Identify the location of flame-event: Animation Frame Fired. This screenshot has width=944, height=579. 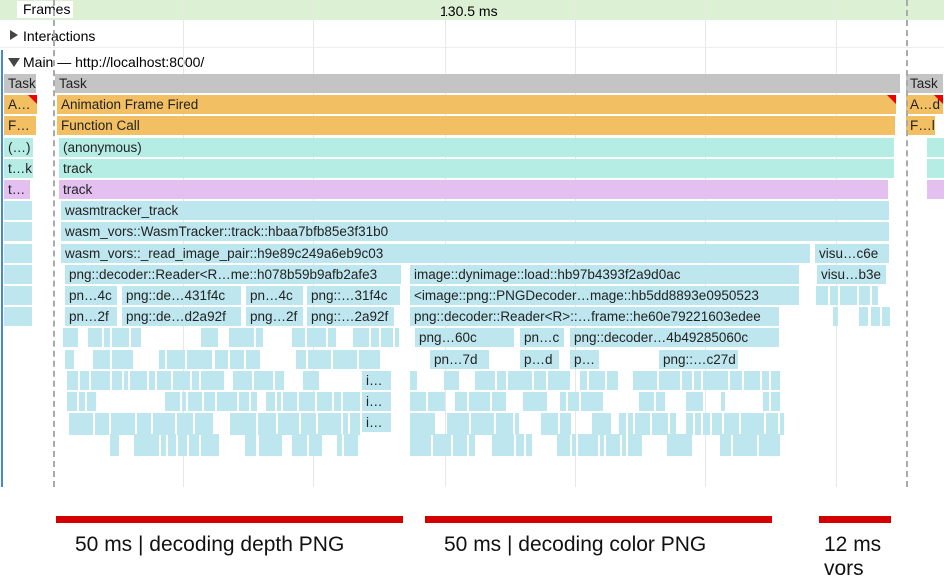
(477, 105).